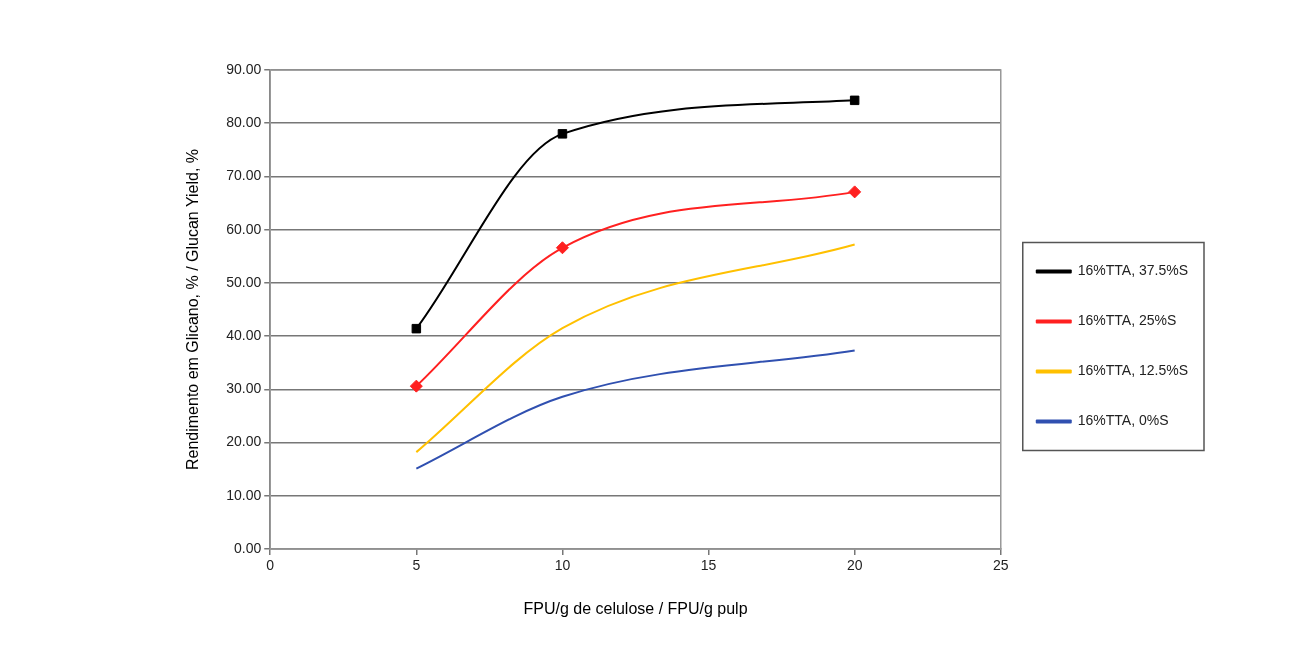 The height and width of the screenshot is (653, 1308). I want to click on y-tick-label: 30.00, so click(244, 388).